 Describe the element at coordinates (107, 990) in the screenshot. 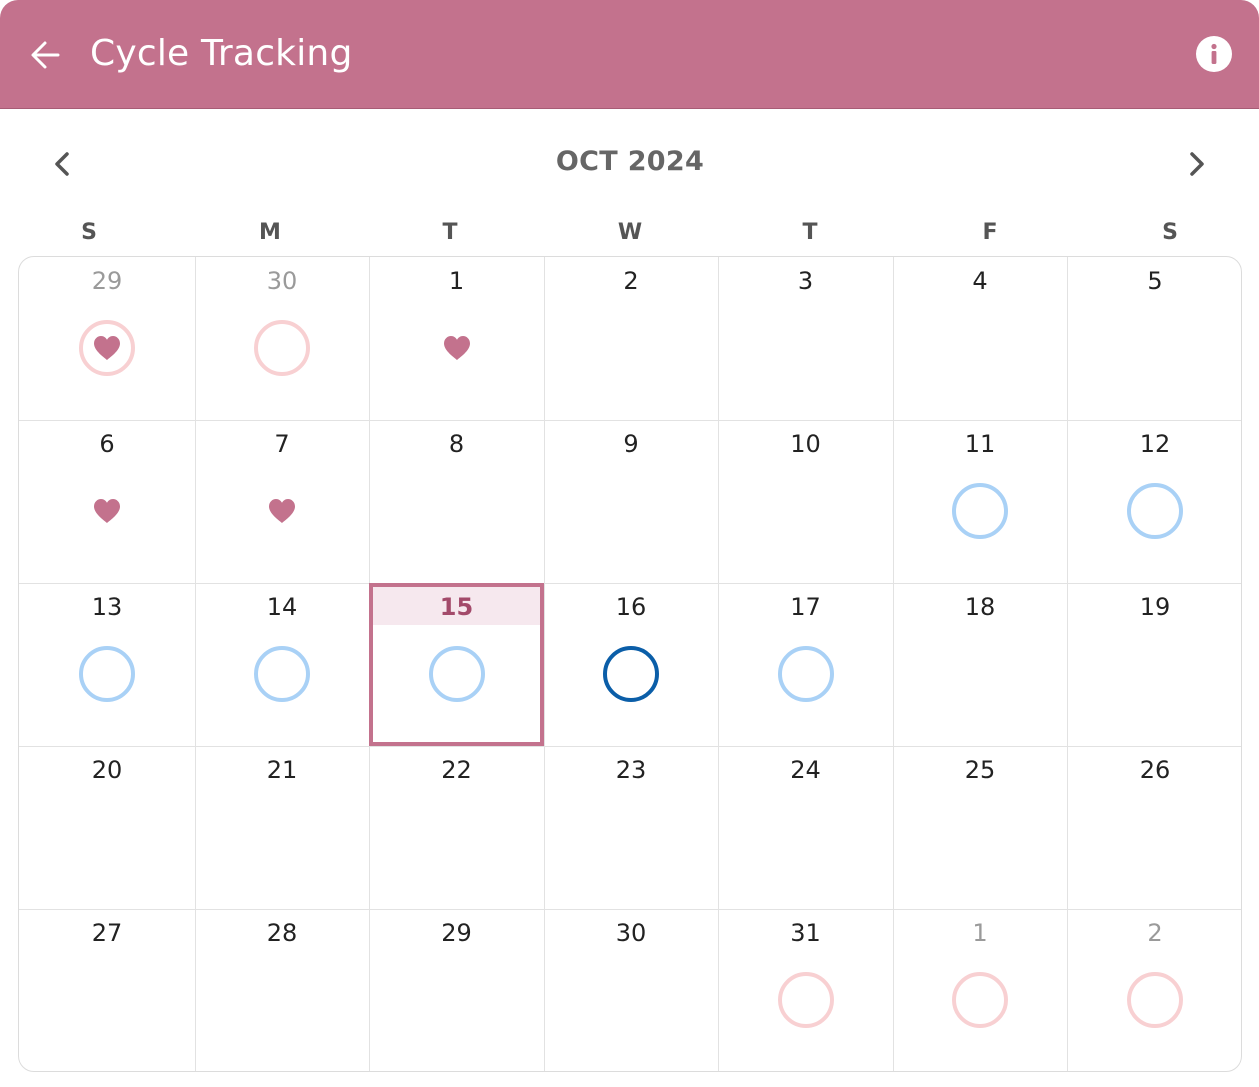

I see `calendar-day-cell: 27` at that location.